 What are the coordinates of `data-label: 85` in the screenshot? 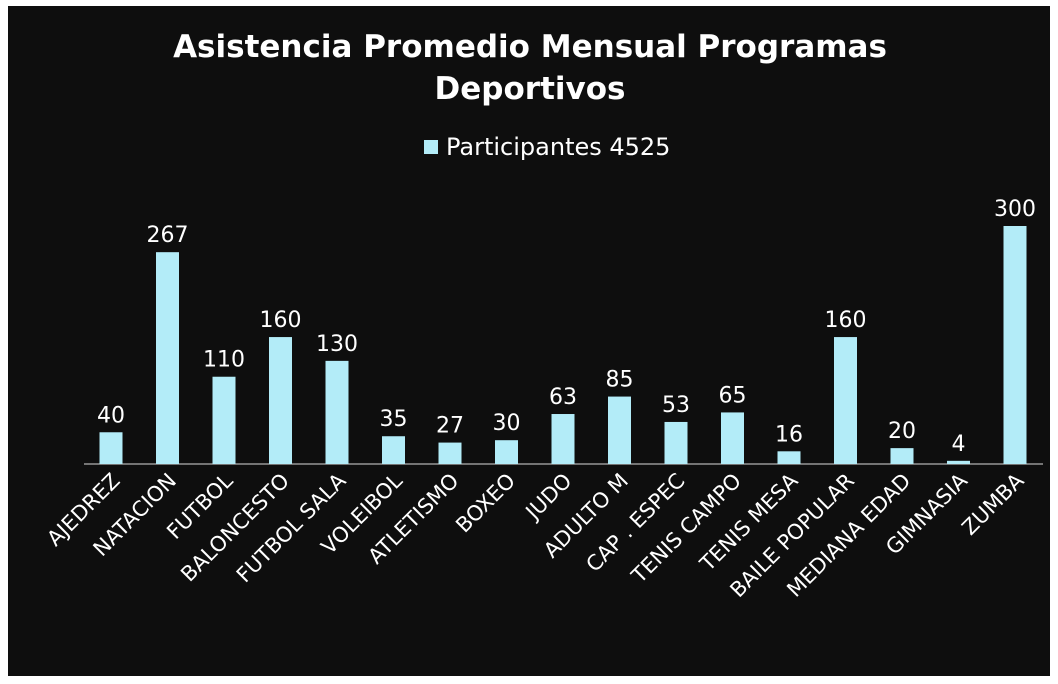 It's located at (620, 380).